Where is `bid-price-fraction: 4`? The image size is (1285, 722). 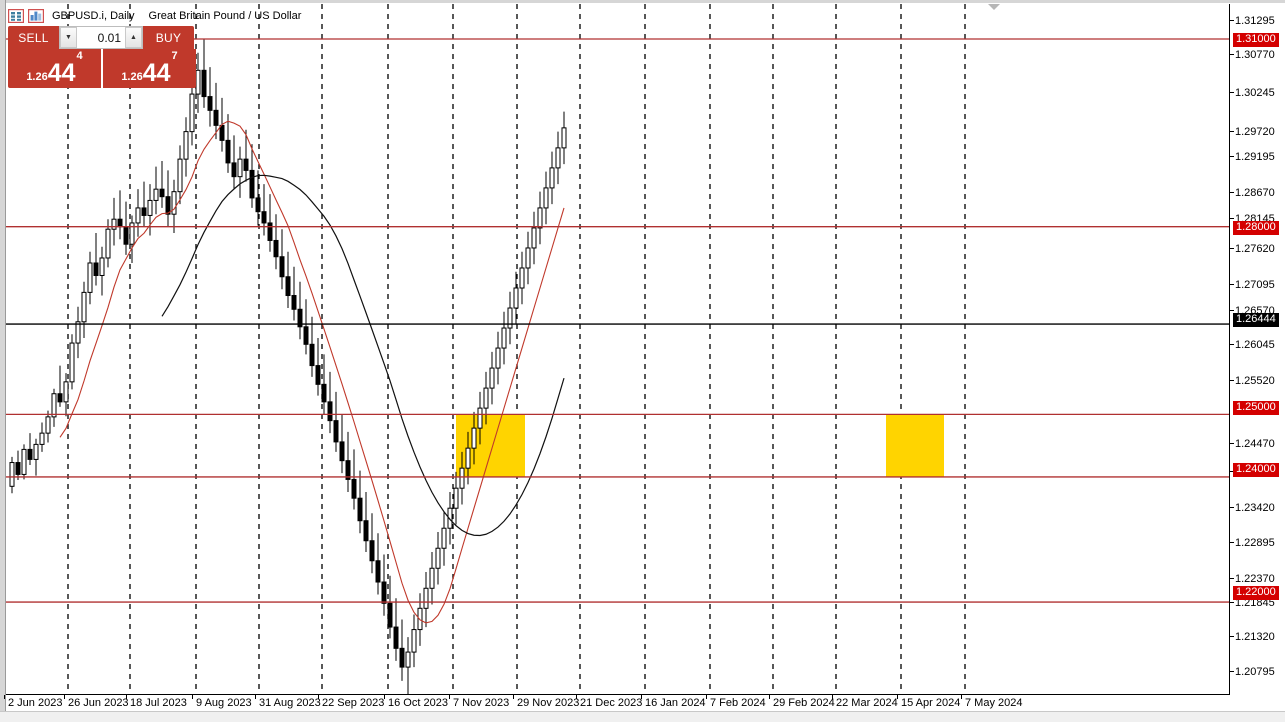 bid-price-fraction: 4 is located at coordinates (79, 56).